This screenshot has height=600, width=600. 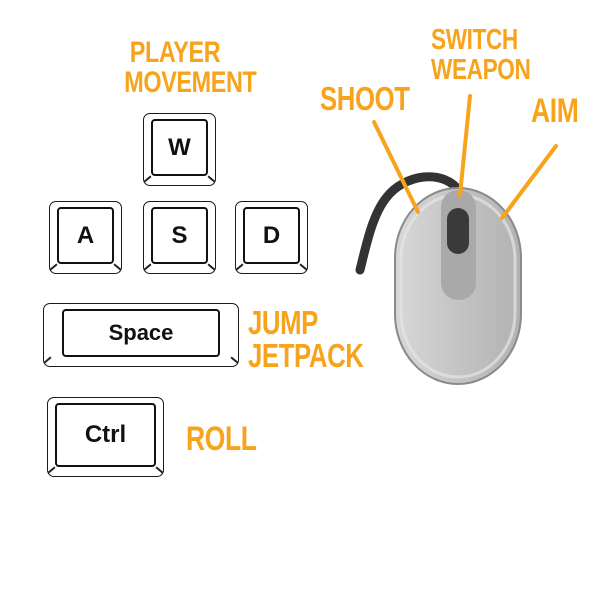 I want to click on key-s-label: S, so click(x=179, y=235).